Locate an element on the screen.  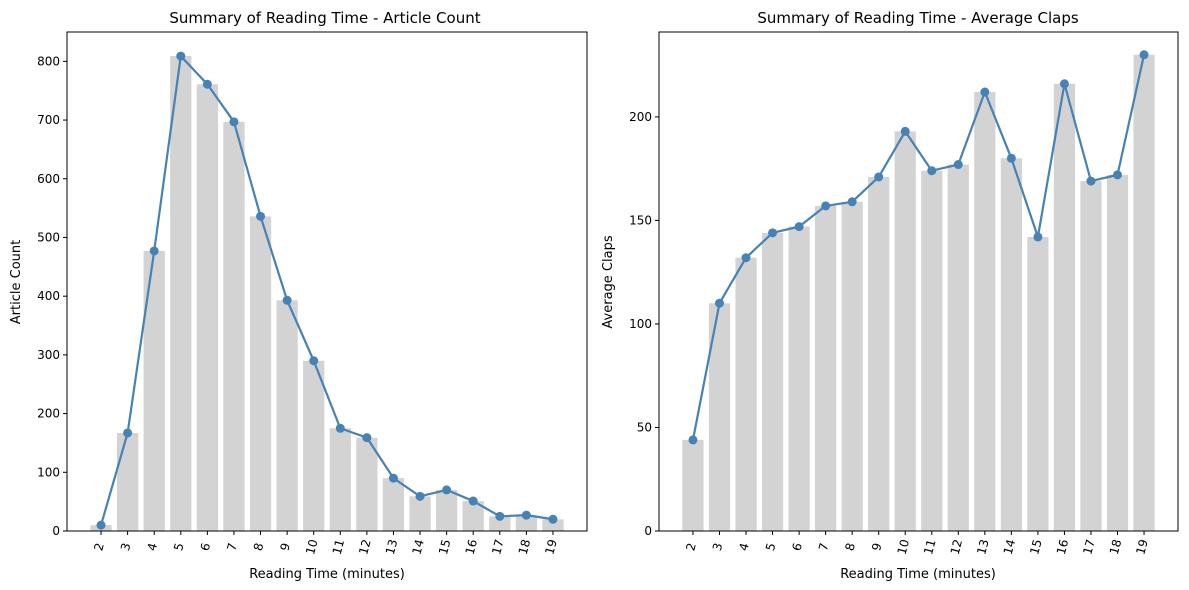
y-tick-label: 800 is located at coordinates (48, 61).